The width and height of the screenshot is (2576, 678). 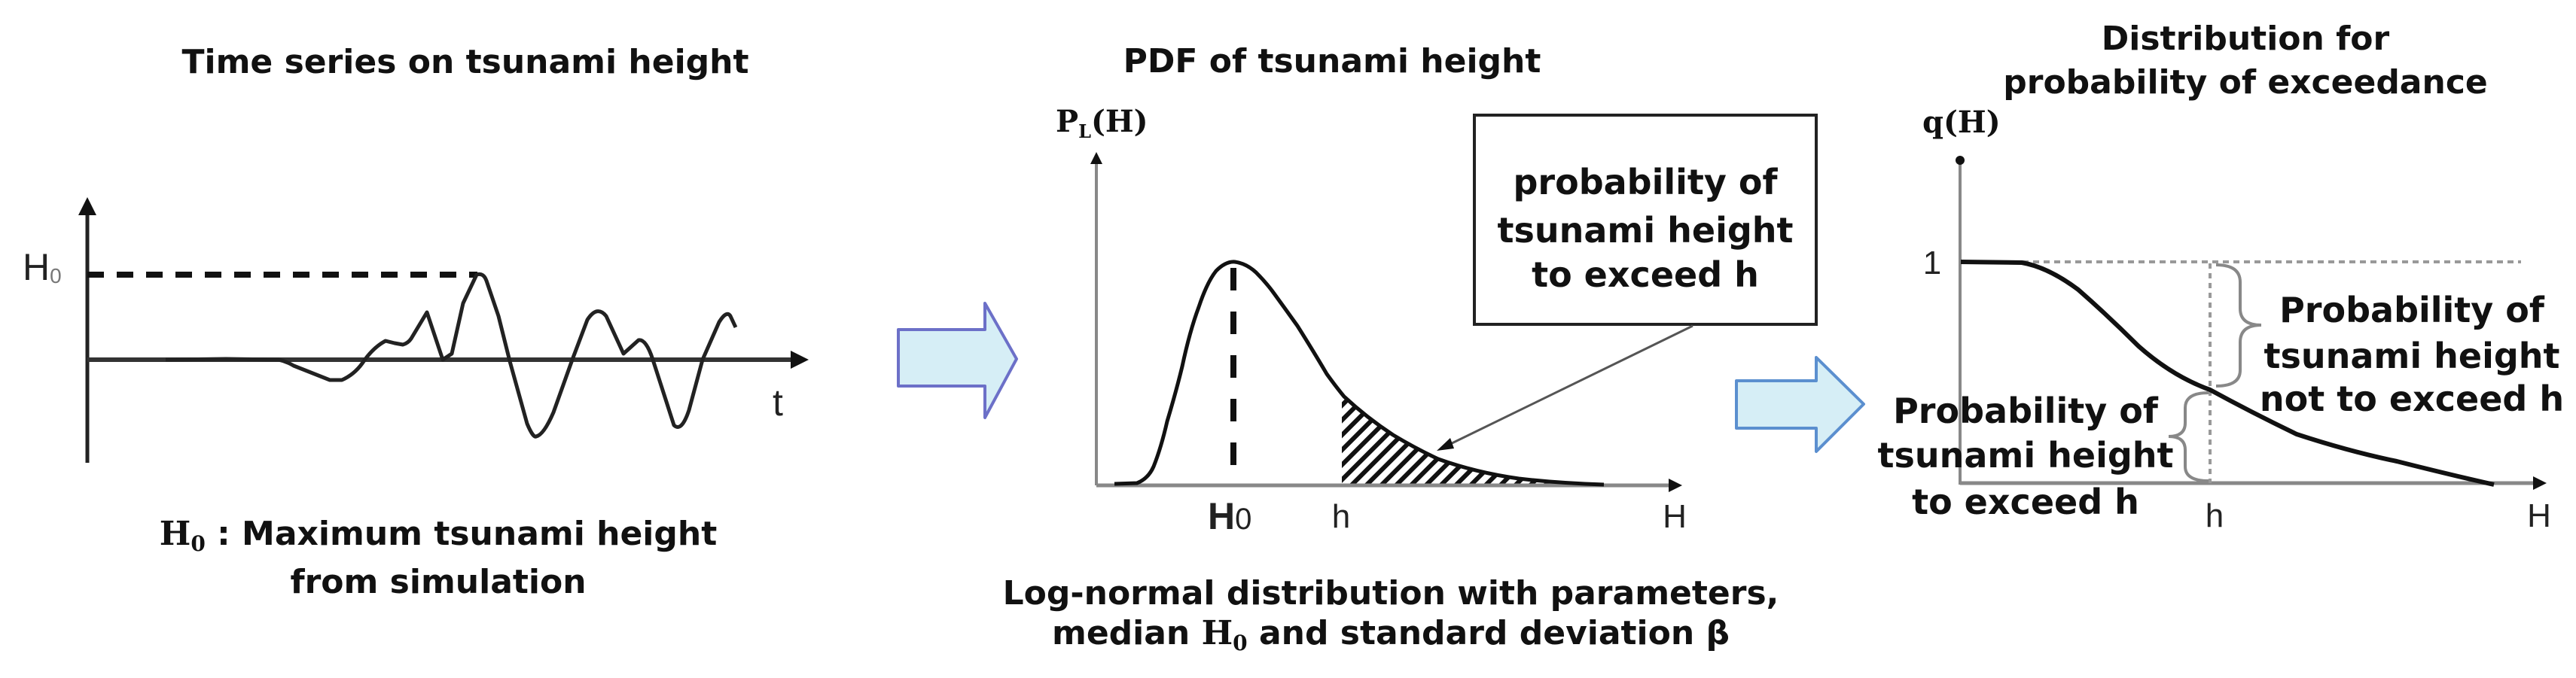 What do you see at coordinates (2245, 82) in the screenshot?
I see `exceedance-title-line2: probability of exceedance` at bounding box center [2245, 82].